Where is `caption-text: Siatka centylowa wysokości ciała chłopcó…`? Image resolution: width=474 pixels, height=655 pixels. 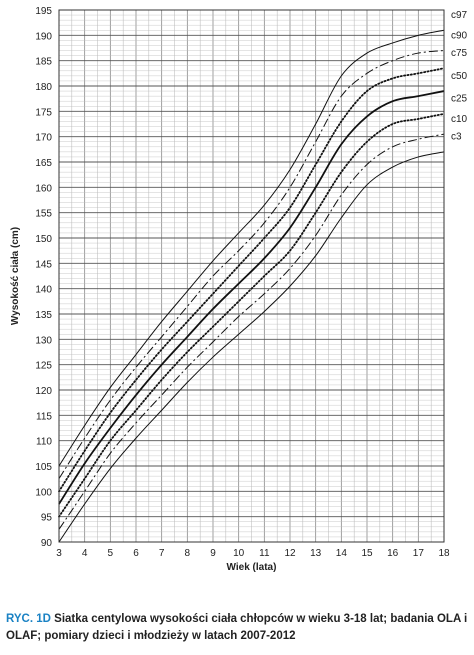 caption-text: Siatka centylowa wysokości ciała chłopcó… is located at coordinates (237, 627).